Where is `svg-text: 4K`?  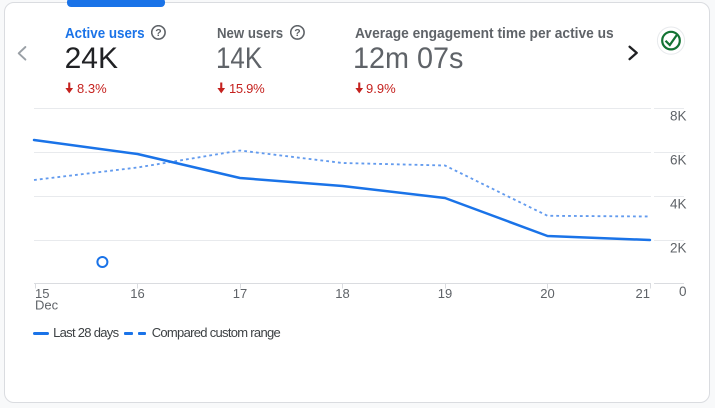 svg-text: 4K is located at coordinates (678, 203).